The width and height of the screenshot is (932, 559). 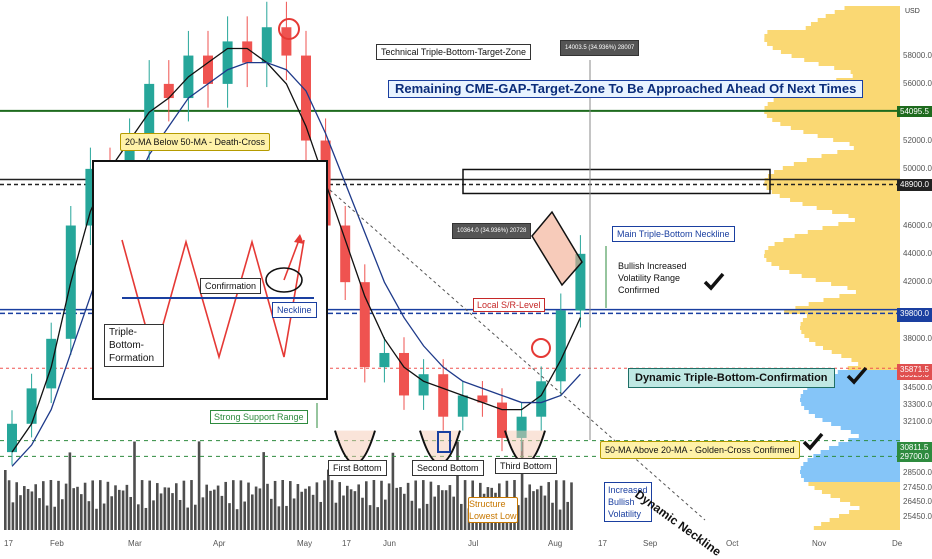 I want to click on death-cross-circle, so click(x=289, y=29).